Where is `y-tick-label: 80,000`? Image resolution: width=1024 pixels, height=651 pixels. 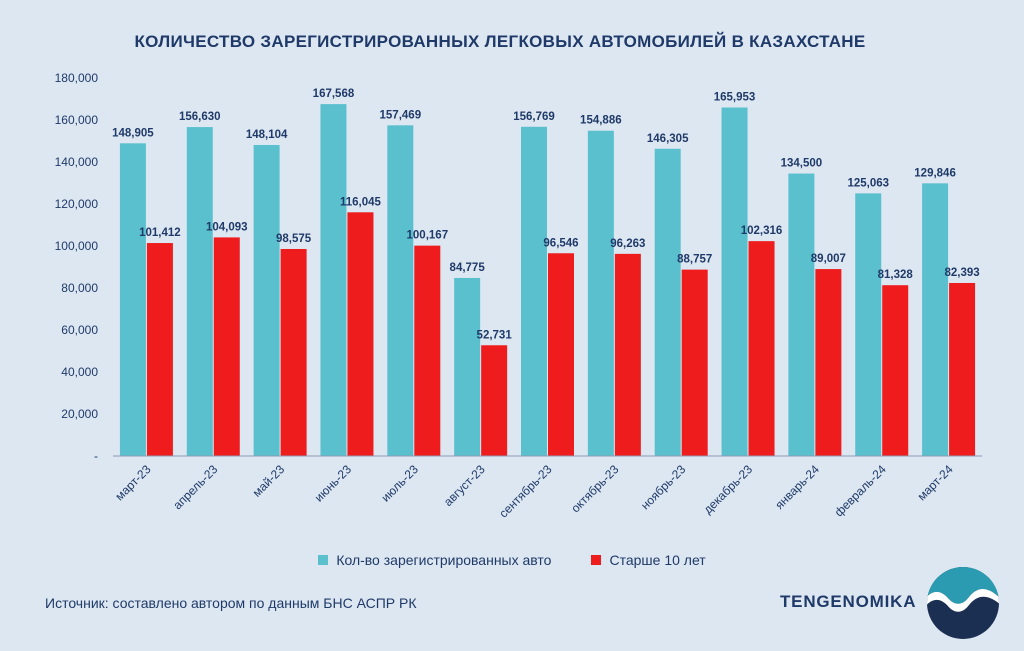
y-tick-label: 80,000 is located at coordinates (79, 288).